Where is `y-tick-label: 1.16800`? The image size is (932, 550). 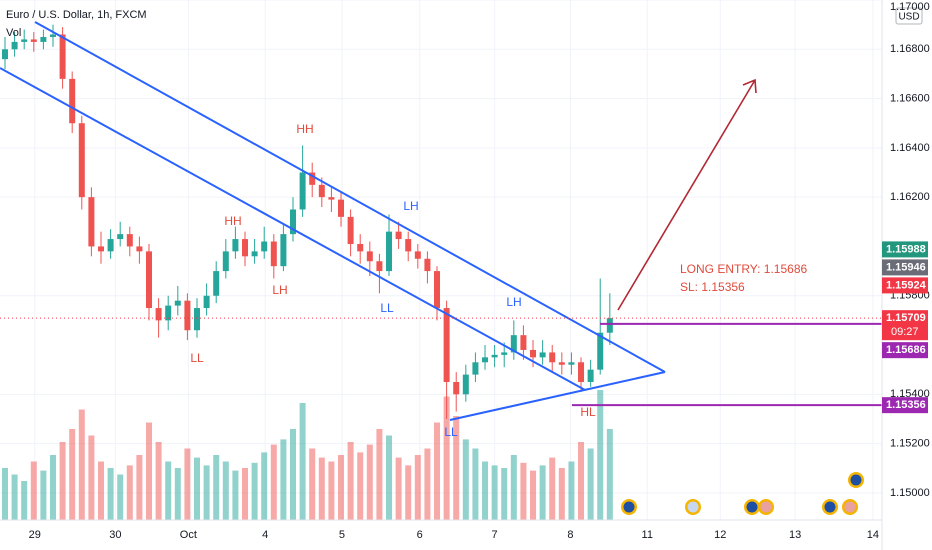
y-tick-label: 1.16800 is located at coordinates (910, 49).